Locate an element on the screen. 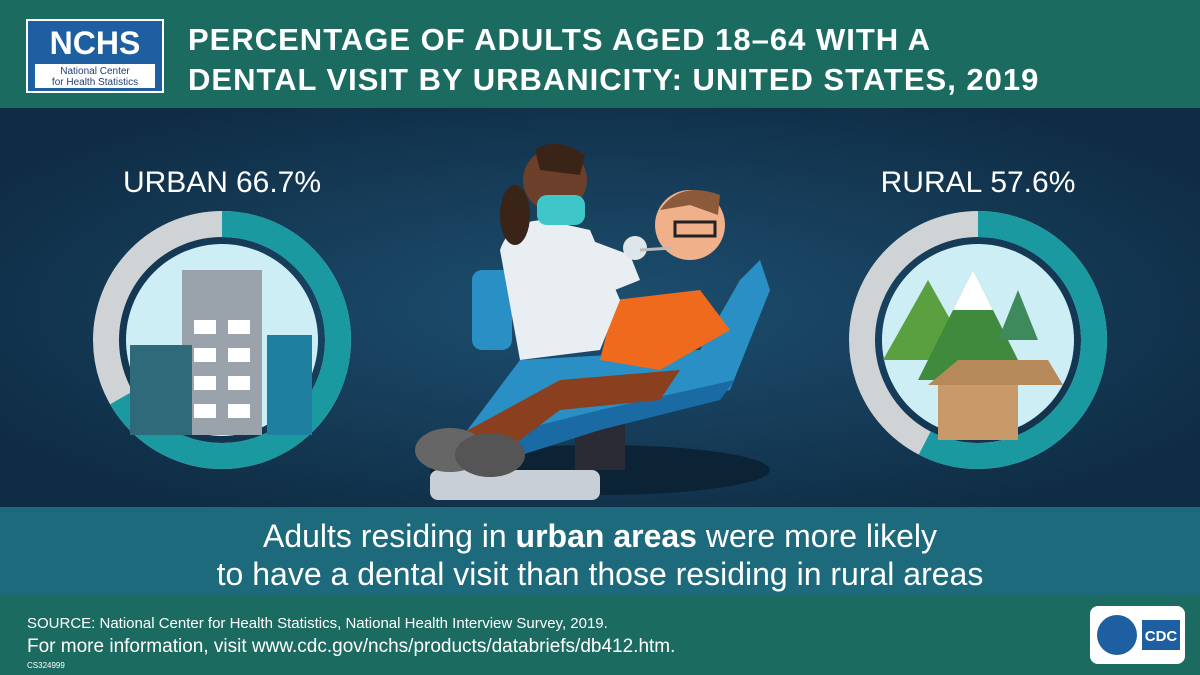  donut-label: RURAL 57.6% is located at coordinates (978, 182).